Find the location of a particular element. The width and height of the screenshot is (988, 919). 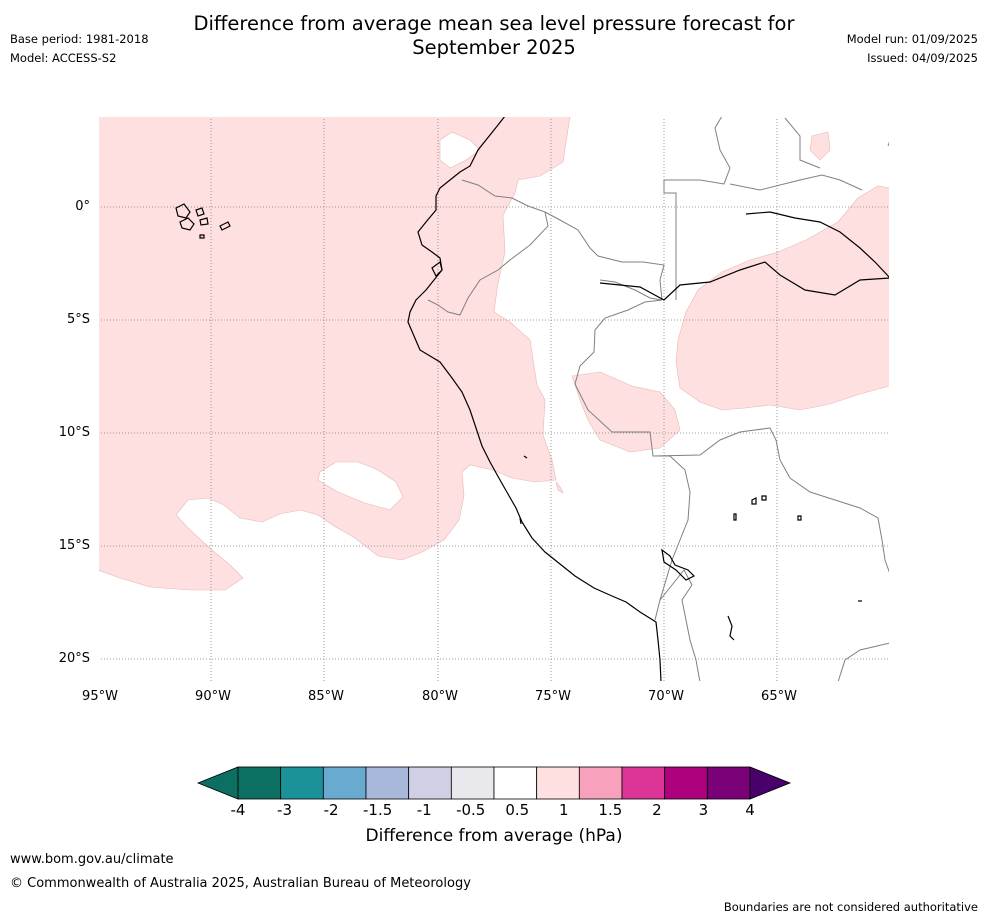

colorbar-tick-label: -2 is located at coordinates (331, 810).